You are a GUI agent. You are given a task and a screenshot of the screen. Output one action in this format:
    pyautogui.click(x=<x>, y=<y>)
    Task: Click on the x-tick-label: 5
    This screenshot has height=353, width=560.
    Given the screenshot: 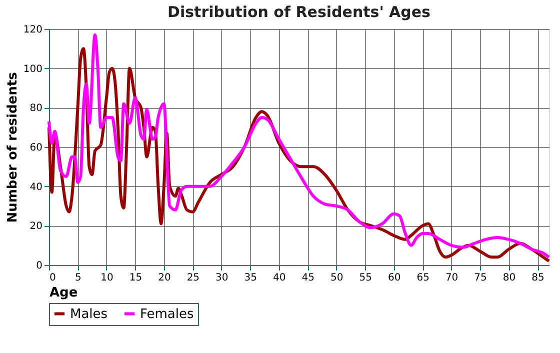 What is the action you would take?
    pyautogui.click(x=78, y=278)
    